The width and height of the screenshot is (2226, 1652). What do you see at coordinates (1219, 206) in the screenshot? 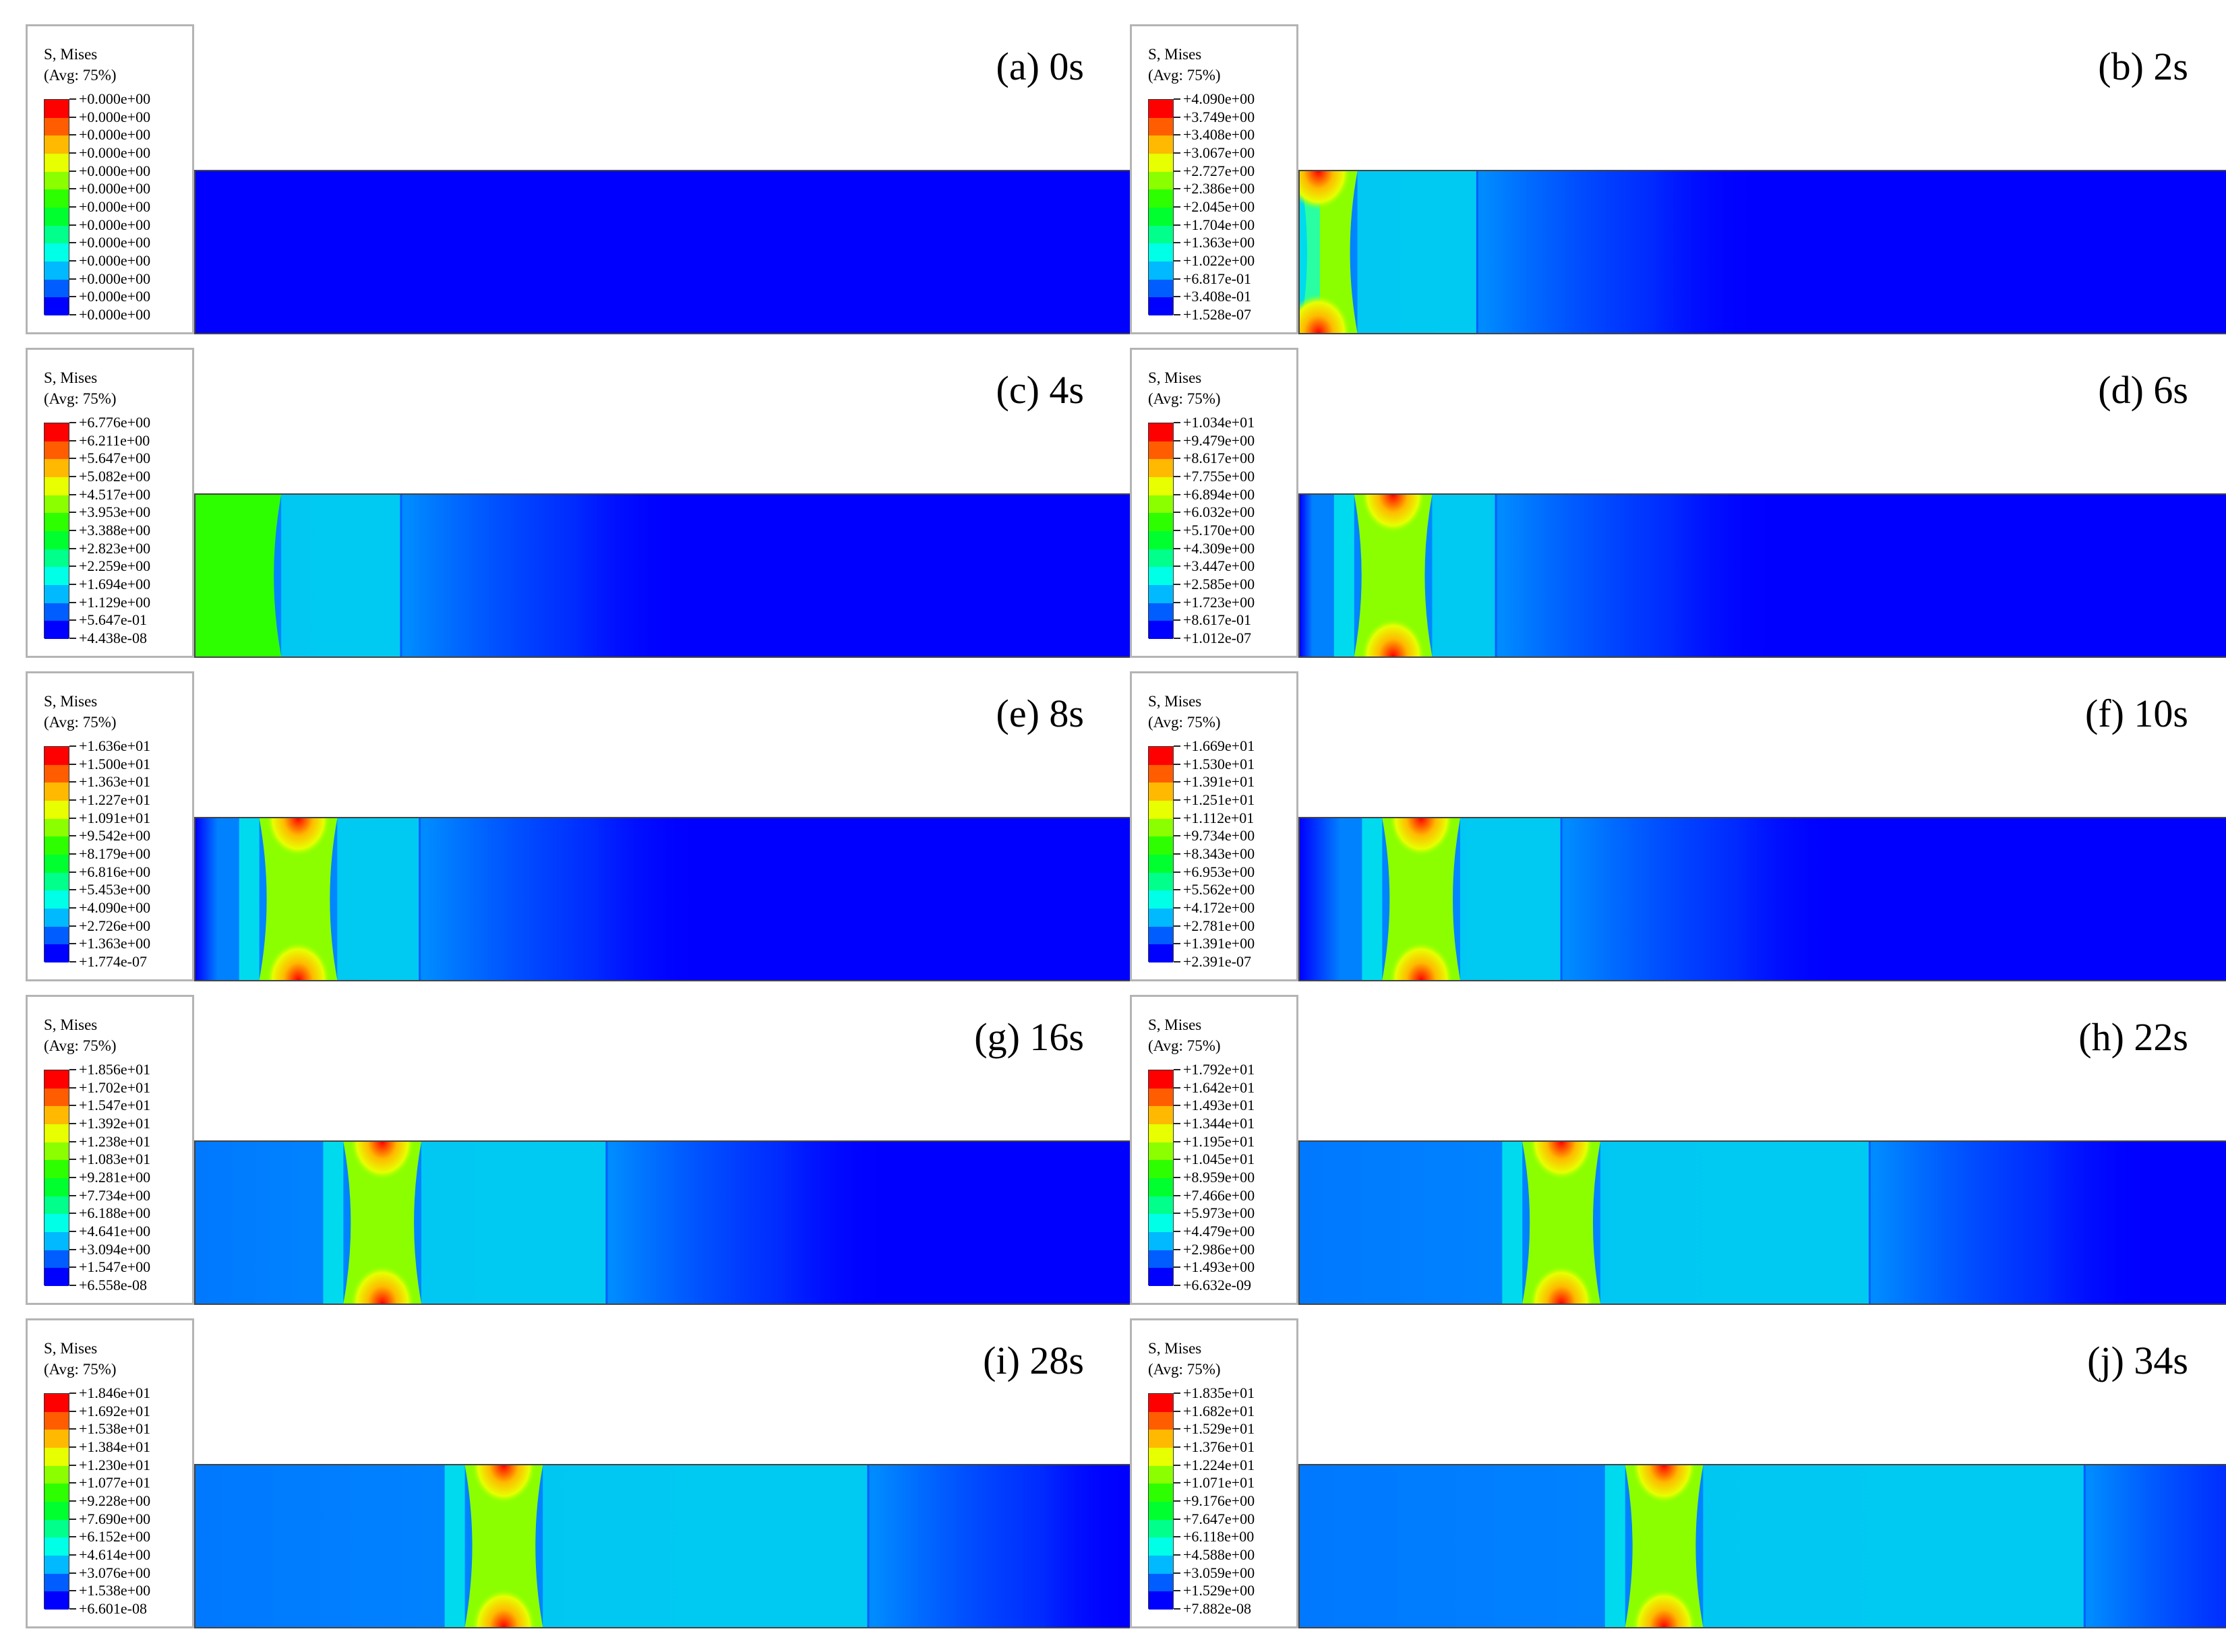
I see `colorbar-tick-label: +2.045e+00` at bounding box center [1219, 206].